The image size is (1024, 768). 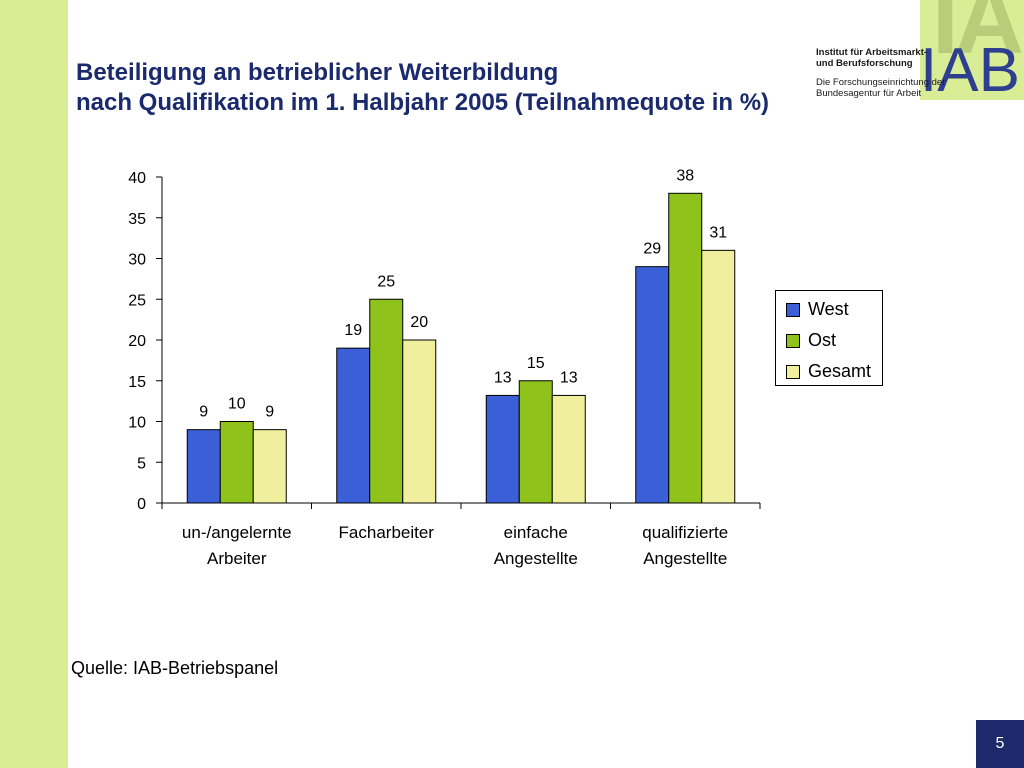 I want to click on legend-item-west: West, so click(x=817, y=309).